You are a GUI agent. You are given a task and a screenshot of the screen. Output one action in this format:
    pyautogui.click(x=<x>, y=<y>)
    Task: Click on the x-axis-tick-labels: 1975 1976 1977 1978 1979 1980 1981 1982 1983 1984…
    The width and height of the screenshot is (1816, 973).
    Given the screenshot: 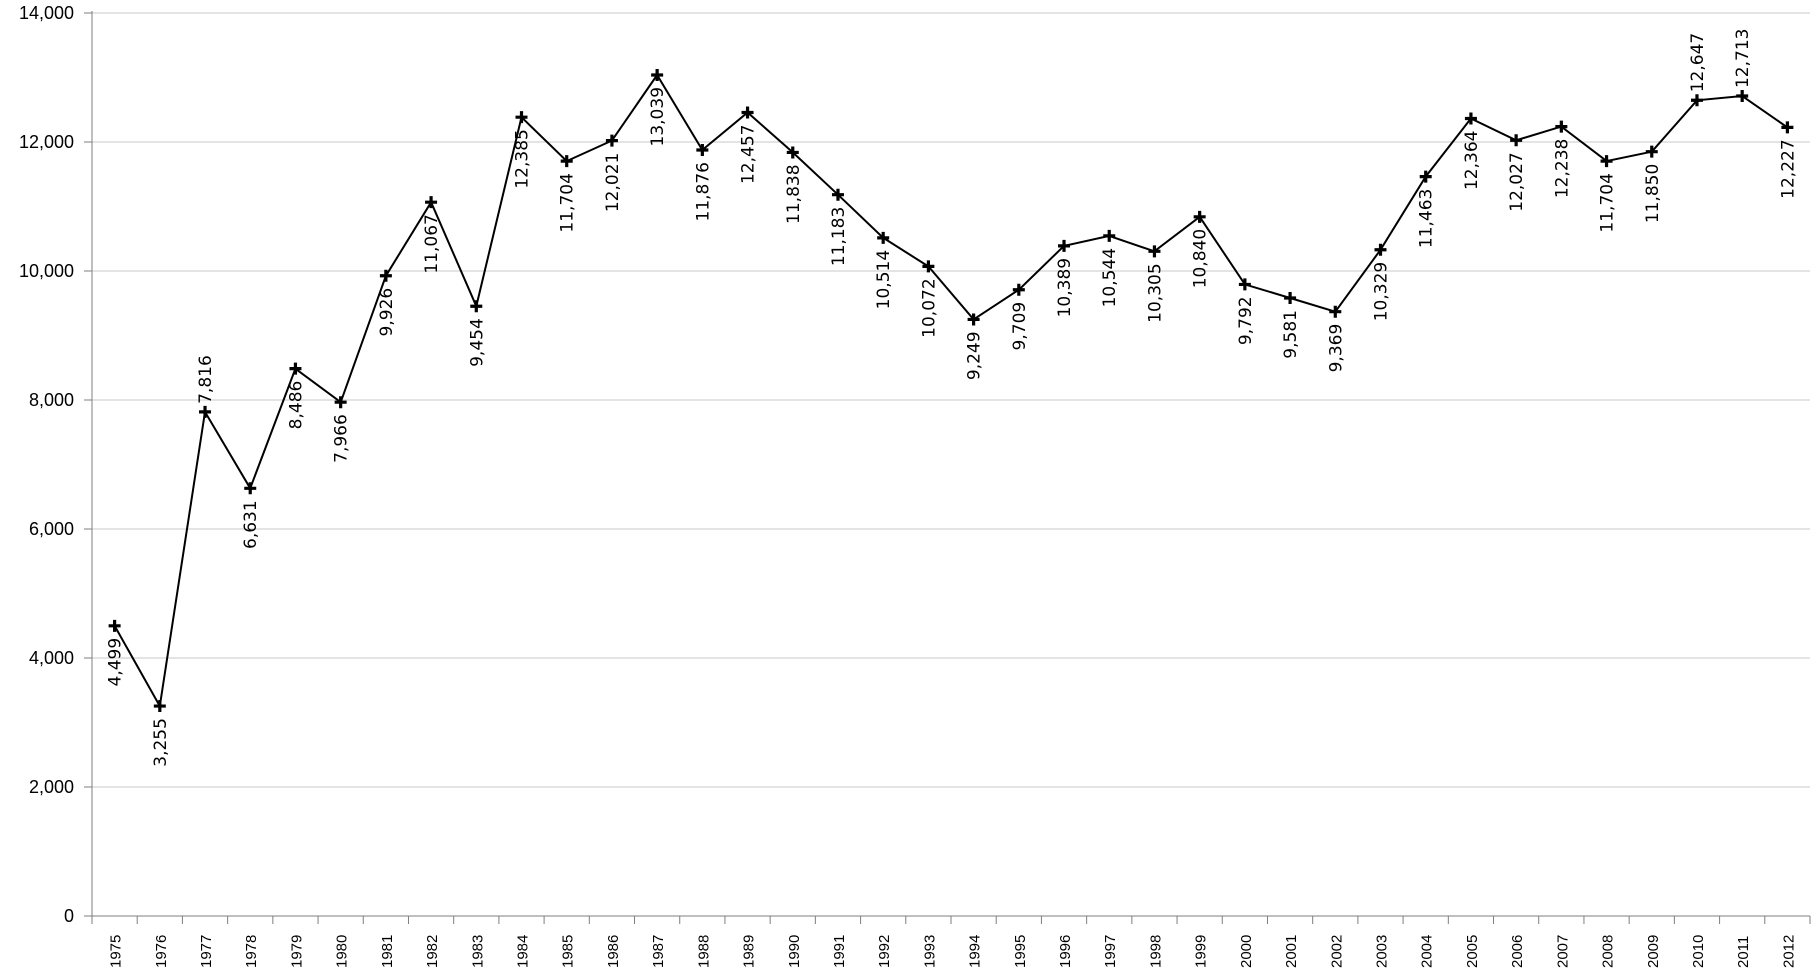 What is the action you would take?
    pyautogui.click(x=953, y=951)
    